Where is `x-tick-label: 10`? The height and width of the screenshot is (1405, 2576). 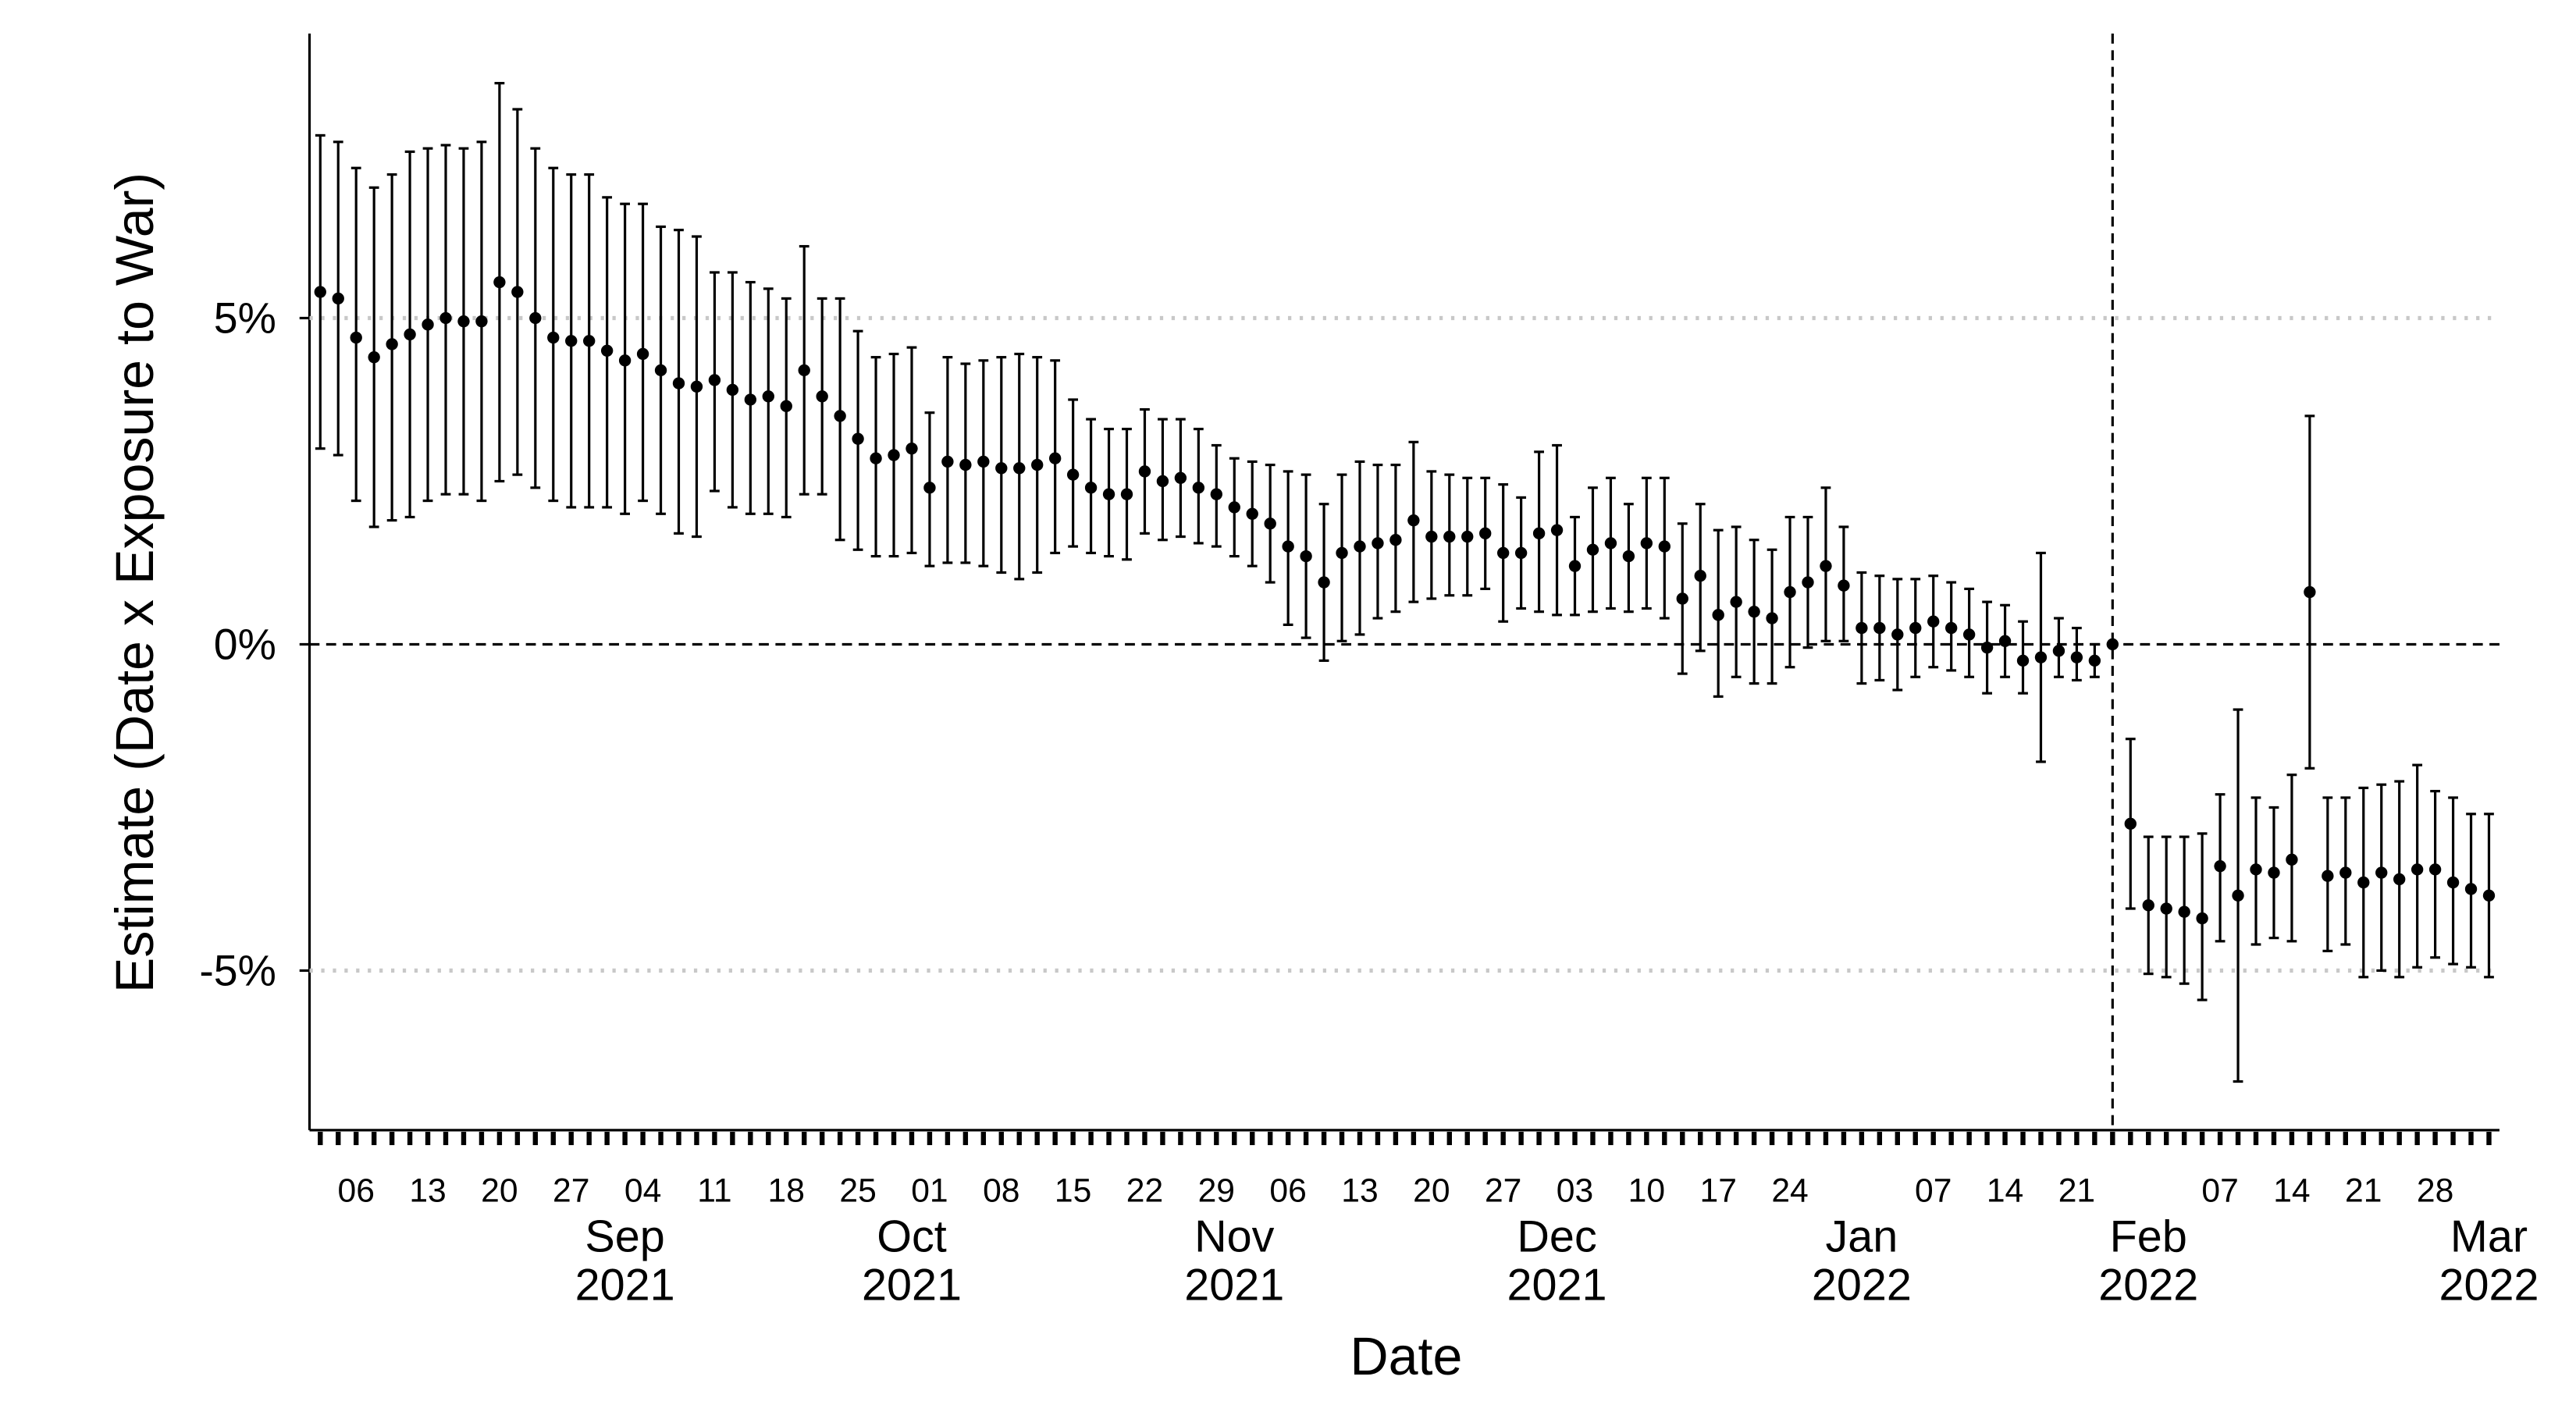 x-tick-label: 10 is located at coordinates (1646, 1191).